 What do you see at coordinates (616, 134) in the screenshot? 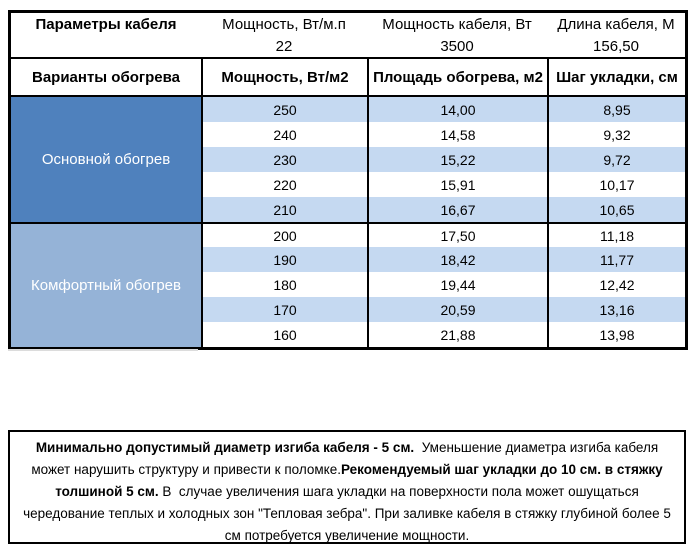
I see `cell-step: 9,32` at bounding box center [616, 134].